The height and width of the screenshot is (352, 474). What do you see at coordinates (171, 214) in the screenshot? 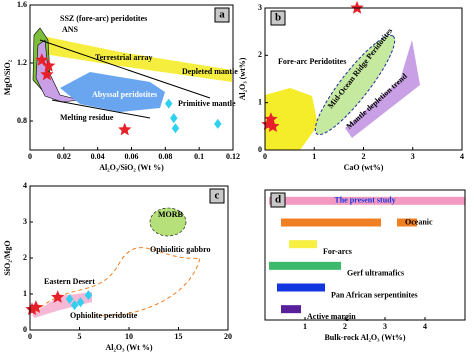
I see `annotation: MORB` at bounding box center [171, 214].